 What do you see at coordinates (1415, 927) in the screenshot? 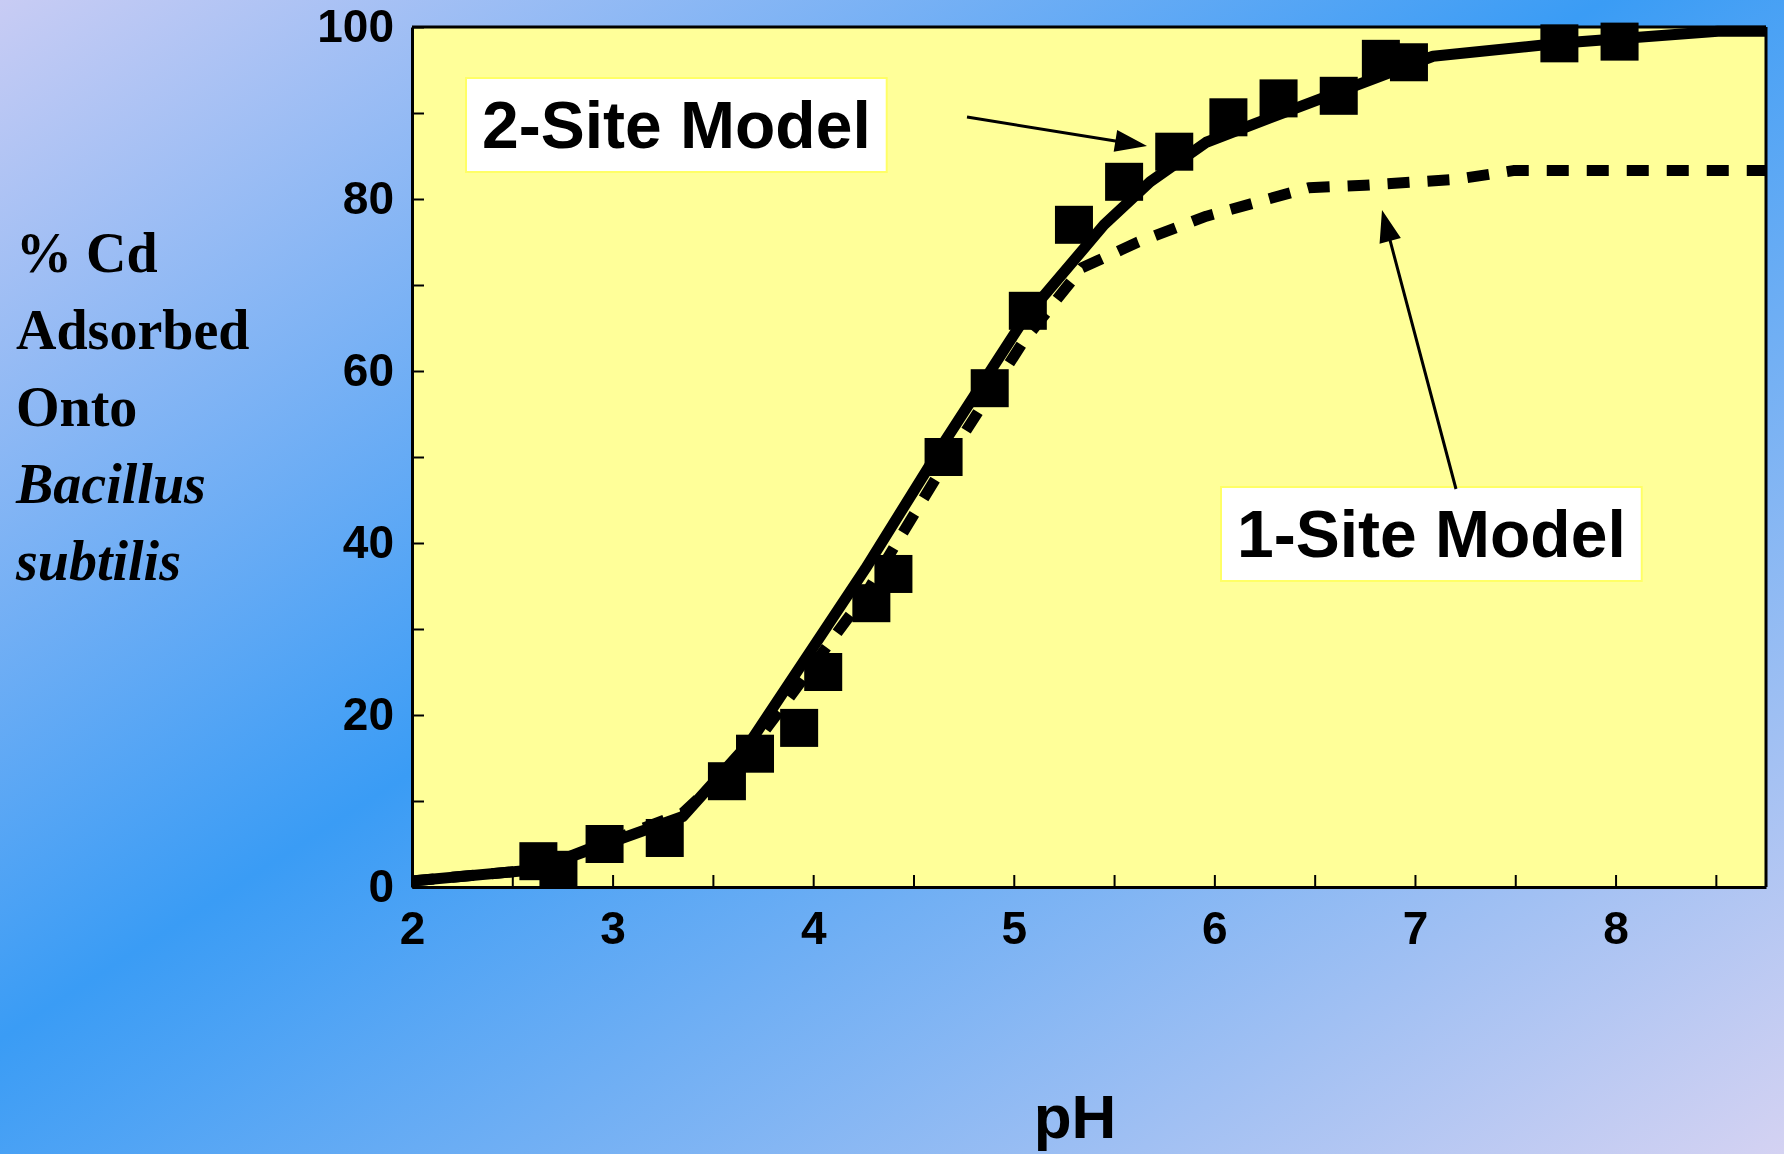
I see `x-tick-label: 7` at bounding box center [1415, 927].